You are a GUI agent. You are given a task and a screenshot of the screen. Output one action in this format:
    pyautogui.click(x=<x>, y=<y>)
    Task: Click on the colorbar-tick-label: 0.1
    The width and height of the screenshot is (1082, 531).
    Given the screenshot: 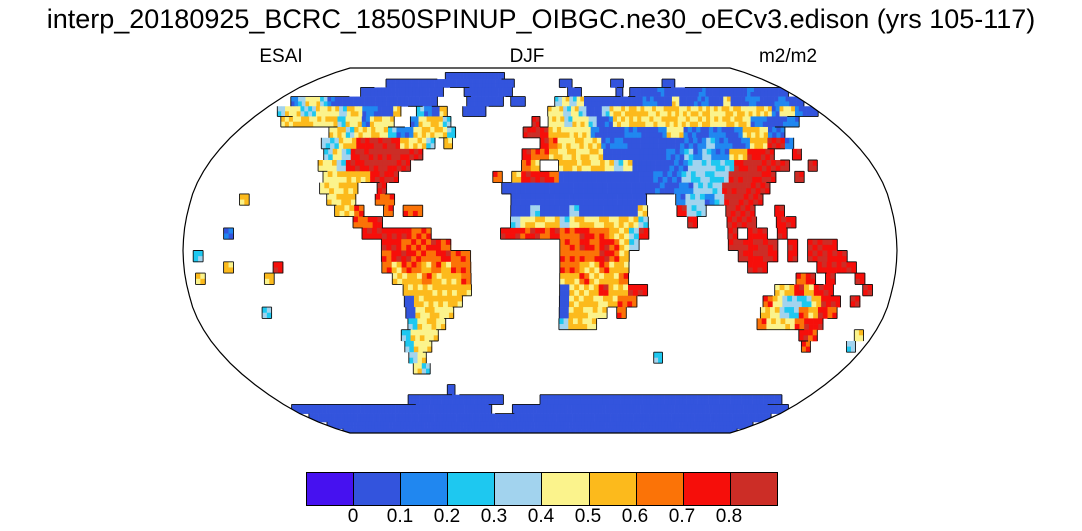 What is the action you would take?
    pyautogui.click(x=400, y=516)
    